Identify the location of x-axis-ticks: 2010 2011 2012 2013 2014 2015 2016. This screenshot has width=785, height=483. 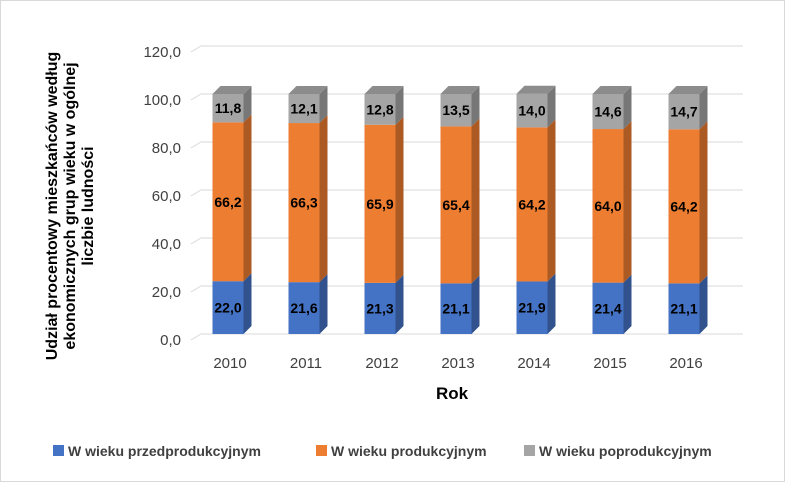
(457, 363).